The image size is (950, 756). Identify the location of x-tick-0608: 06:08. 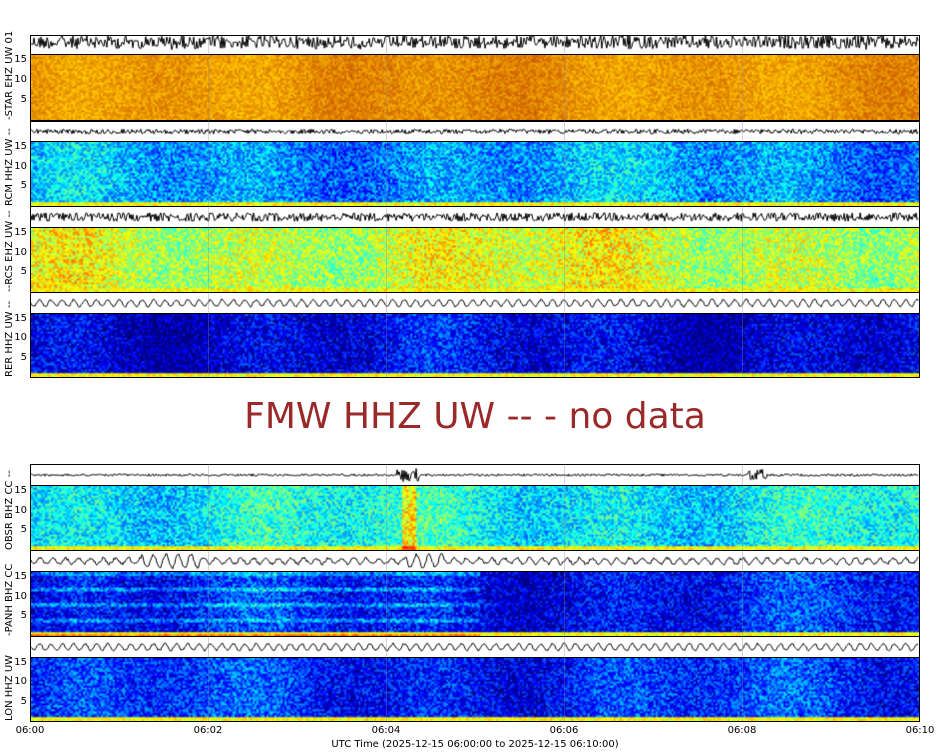
(742, 730).